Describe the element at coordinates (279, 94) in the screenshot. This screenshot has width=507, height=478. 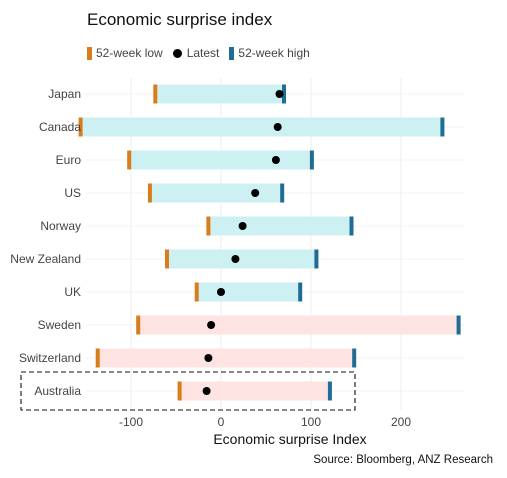
I see `latest-dot-japan` at that location.